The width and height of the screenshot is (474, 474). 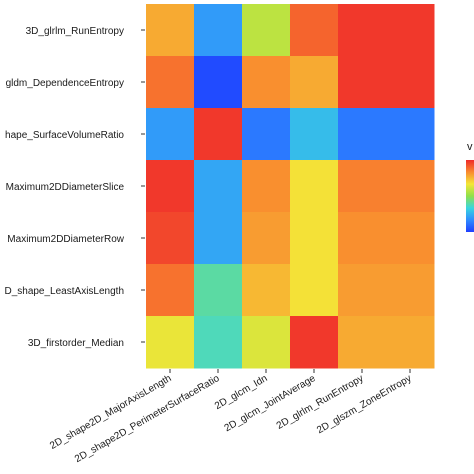 I want to click on legend-title: v, so click(x=470, y=147).